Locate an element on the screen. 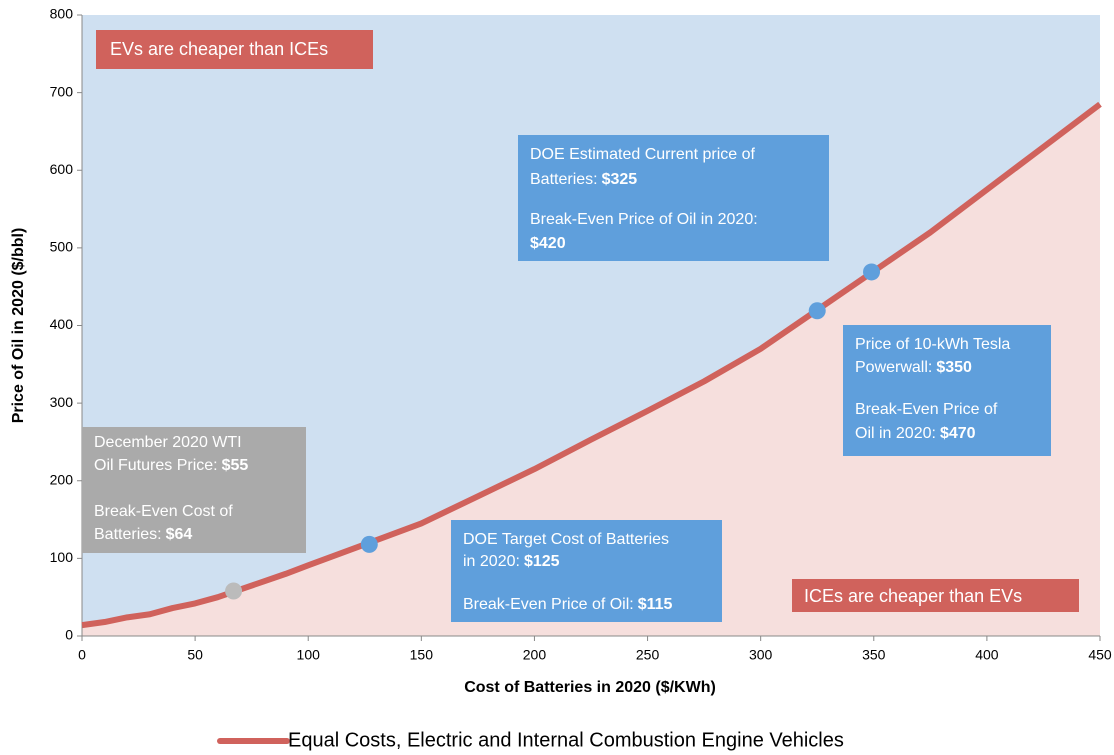 Image resolution: width=1114 pixels, height=755 pixels. annotation-line: Break-Even Price of Oil in 2020: is located at coordinates (644, 219).